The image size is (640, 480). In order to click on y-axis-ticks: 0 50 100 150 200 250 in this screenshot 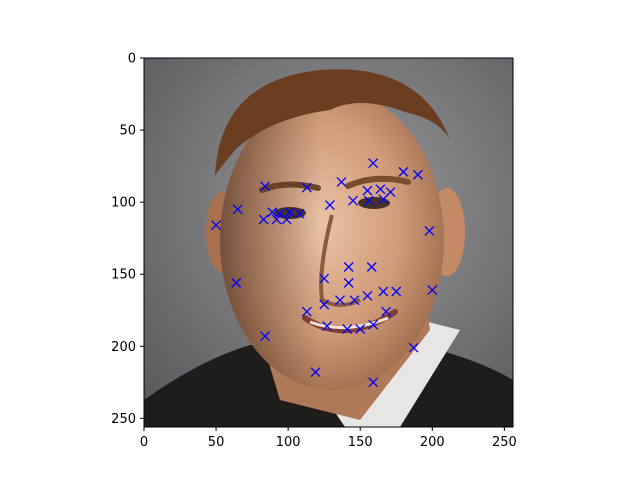, I will do `click(127, 239)`.